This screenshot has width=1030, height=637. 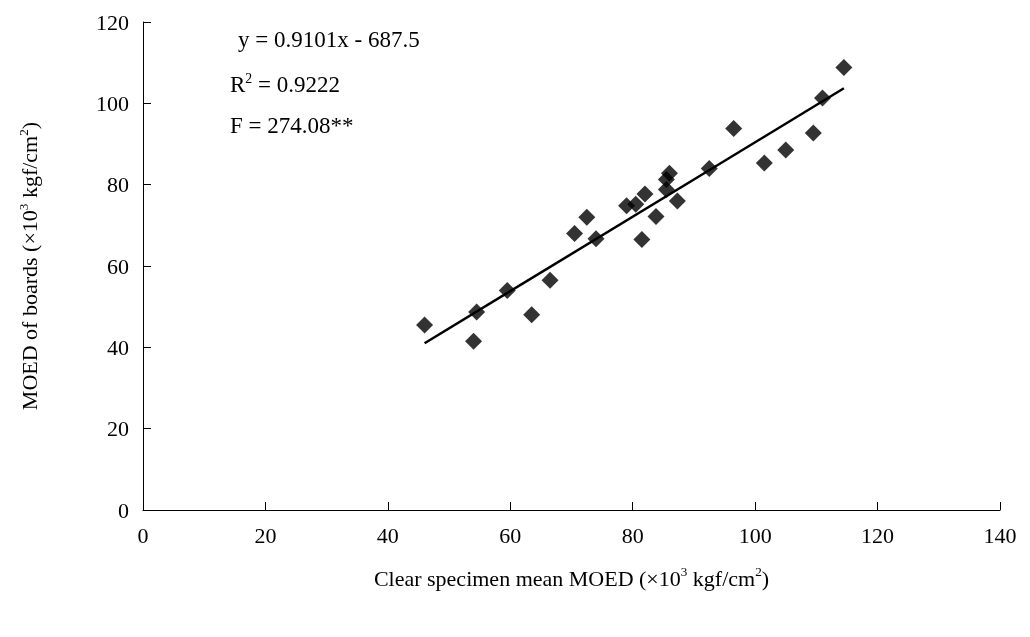 What do you see at coordinates (123, 510) in the screenshot?
I see `y-tick-label: 0` at bounding box center [123, 510].